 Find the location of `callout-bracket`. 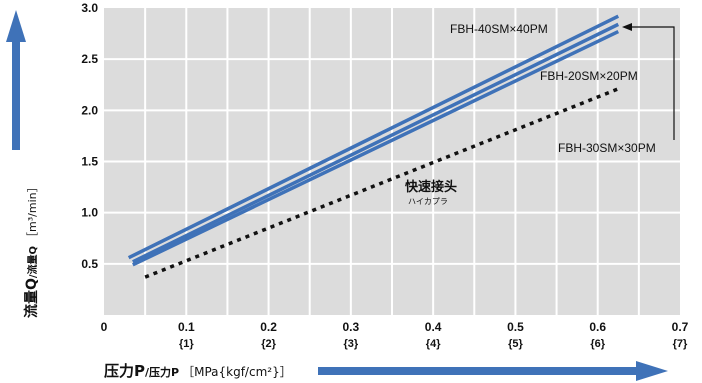

callout-bracket is located at coordinates (650, 83).